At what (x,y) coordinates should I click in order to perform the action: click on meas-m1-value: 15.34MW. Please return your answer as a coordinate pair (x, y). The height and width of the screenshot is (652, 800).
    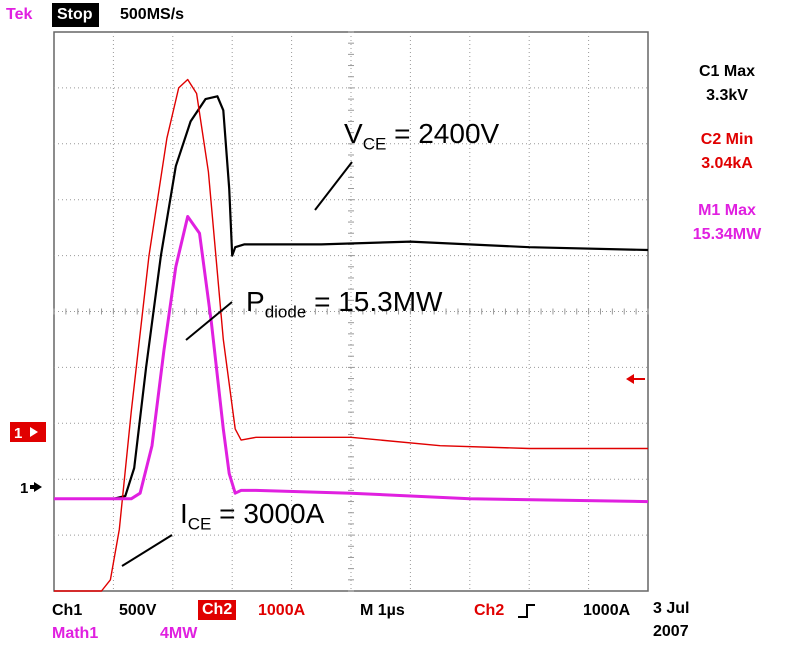
    Looking at the image, I should click on (727, 234).